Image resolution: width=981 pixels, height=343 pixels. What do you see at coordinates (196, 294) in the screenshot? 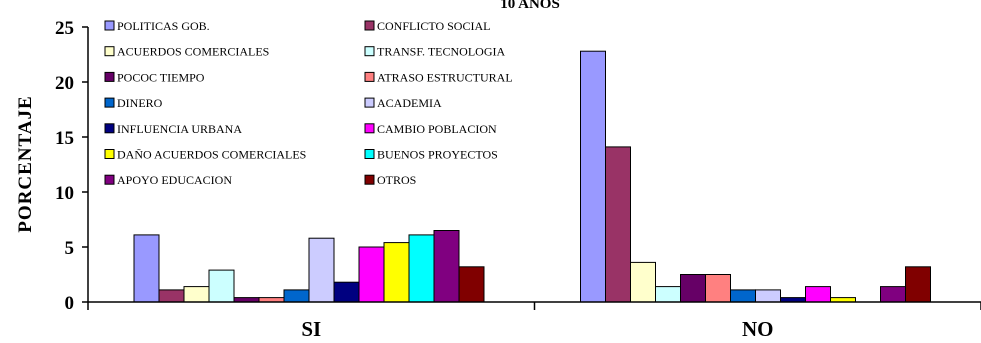
I see `bar-acuerdos-comerciales-si` at bounding box center [196, 294].